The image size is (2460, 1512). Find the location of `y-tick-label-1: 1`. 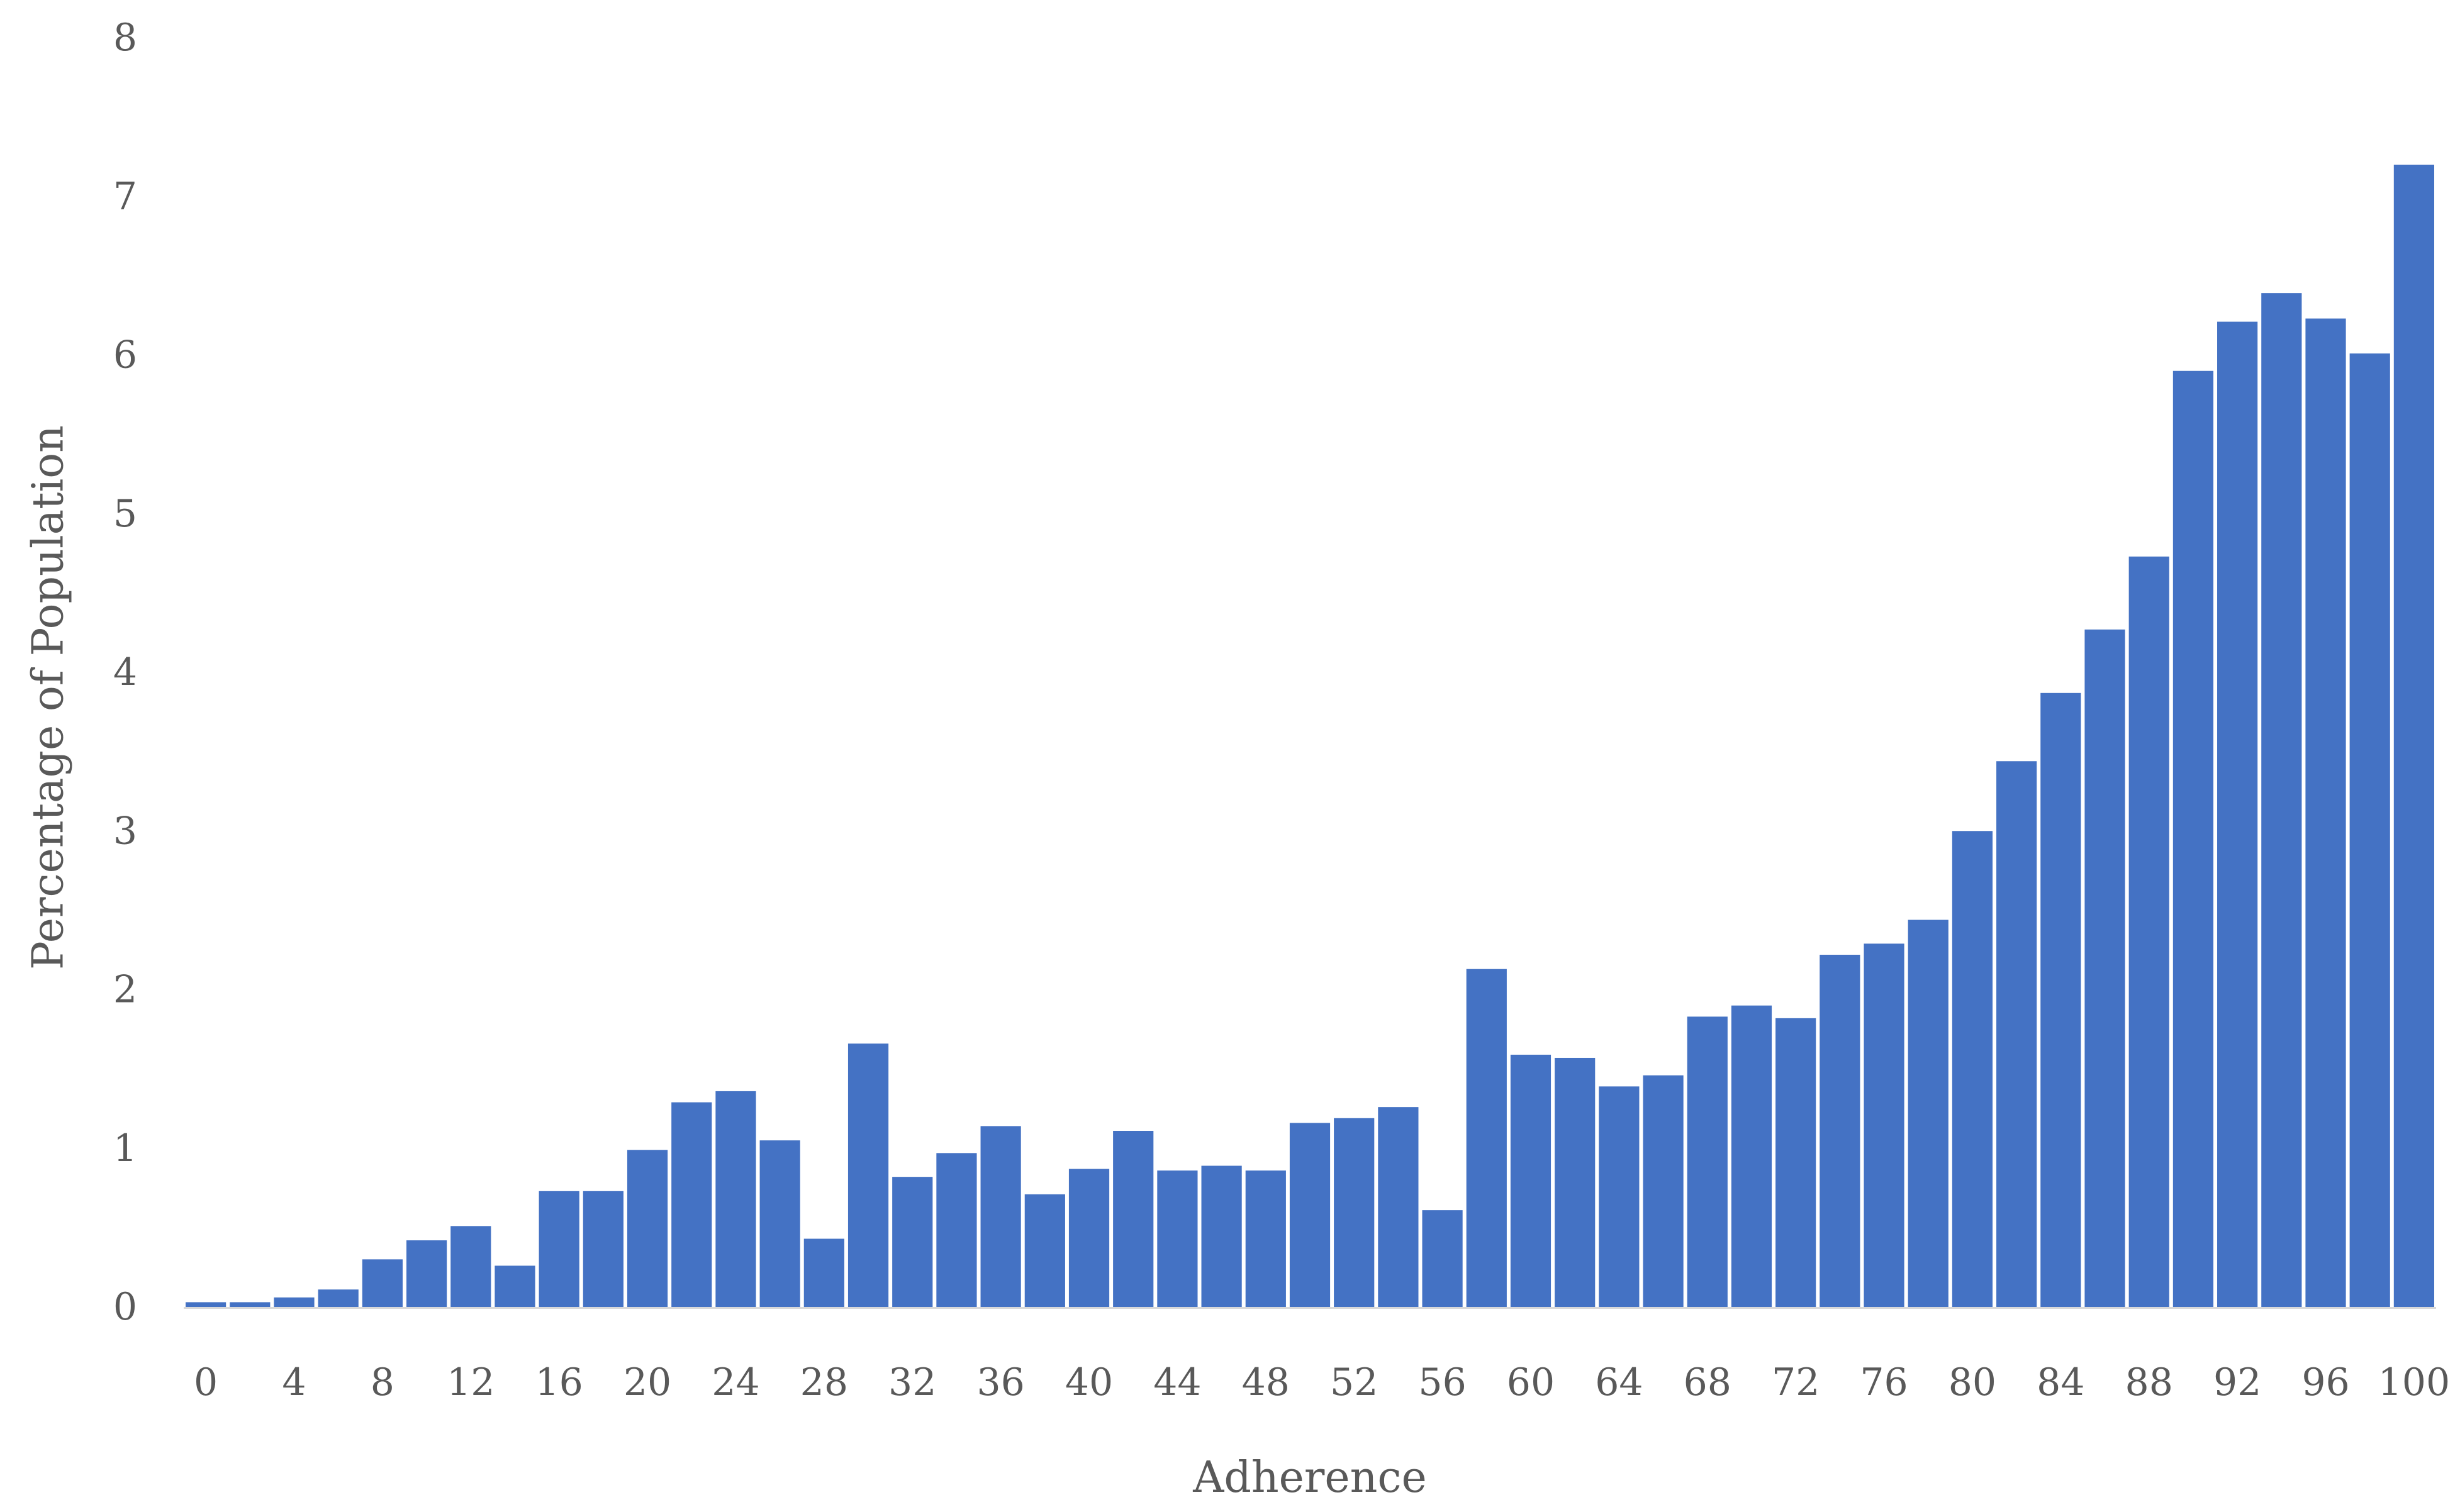

y-tick-label-1: 1 is located at coordinates (125, 1148).